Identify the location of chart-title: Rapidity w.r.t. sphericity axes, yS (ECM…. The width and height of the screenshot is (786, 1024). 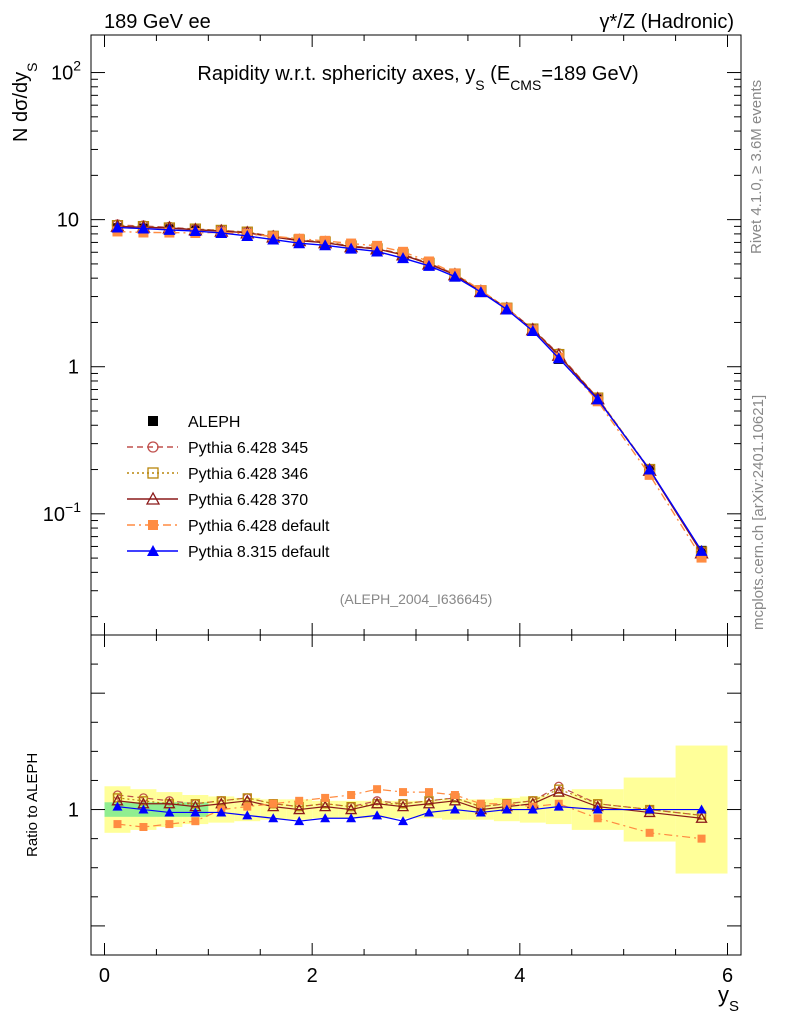
(417, 78).